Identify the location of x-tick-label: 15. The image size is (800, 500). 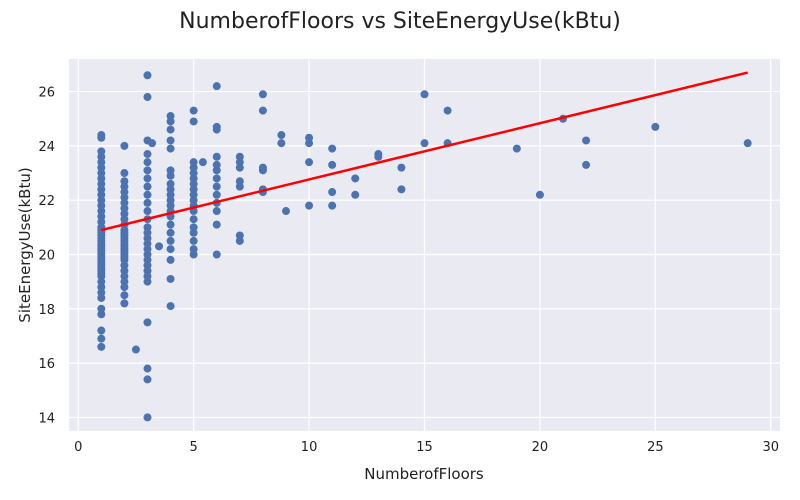
(424, 447).